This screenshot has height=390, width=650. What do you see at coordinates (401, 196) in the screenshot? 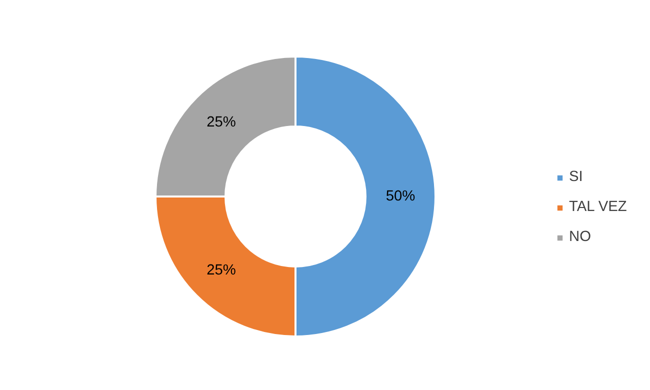
I see `data-label: 50%` at bounding box center [401, 196].